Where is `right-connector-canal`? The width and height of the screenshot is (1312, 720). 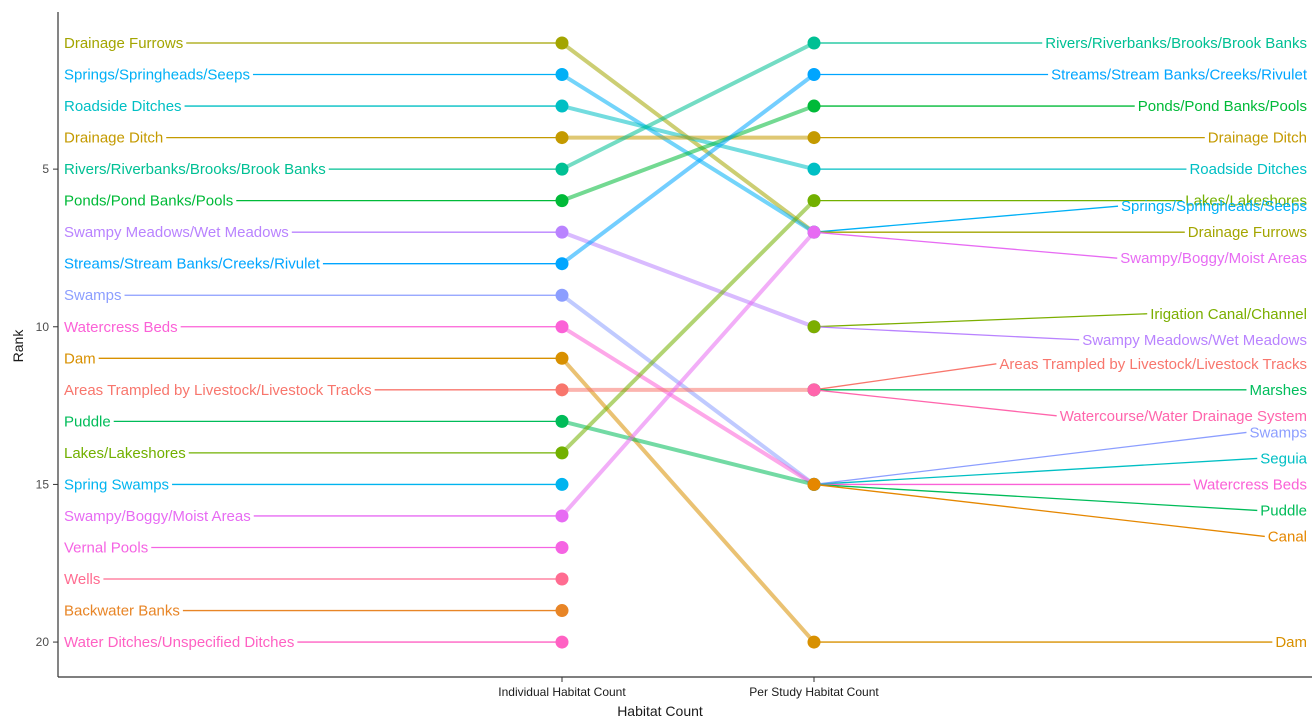 right-connector-canal is located at coordinates (1039, 510).